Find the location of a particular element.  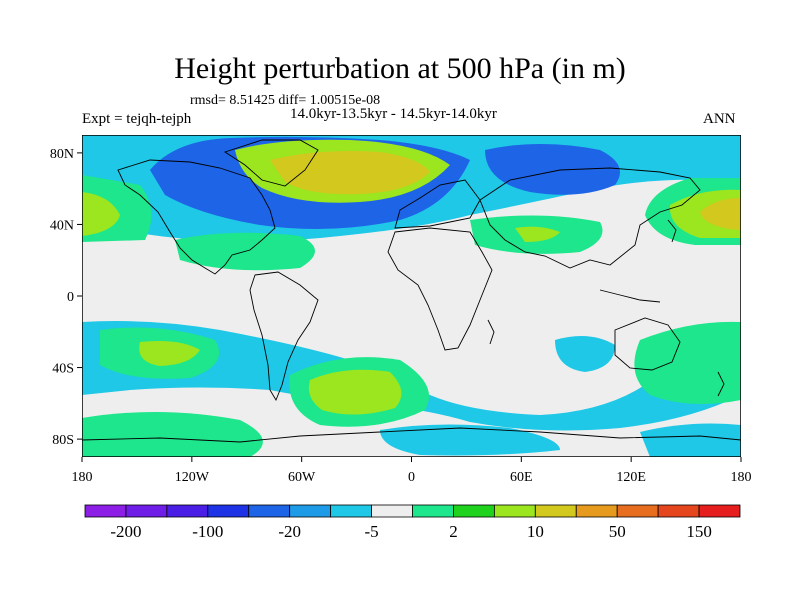

lat-tick-label: 80S is located at coordinates (63, 440).